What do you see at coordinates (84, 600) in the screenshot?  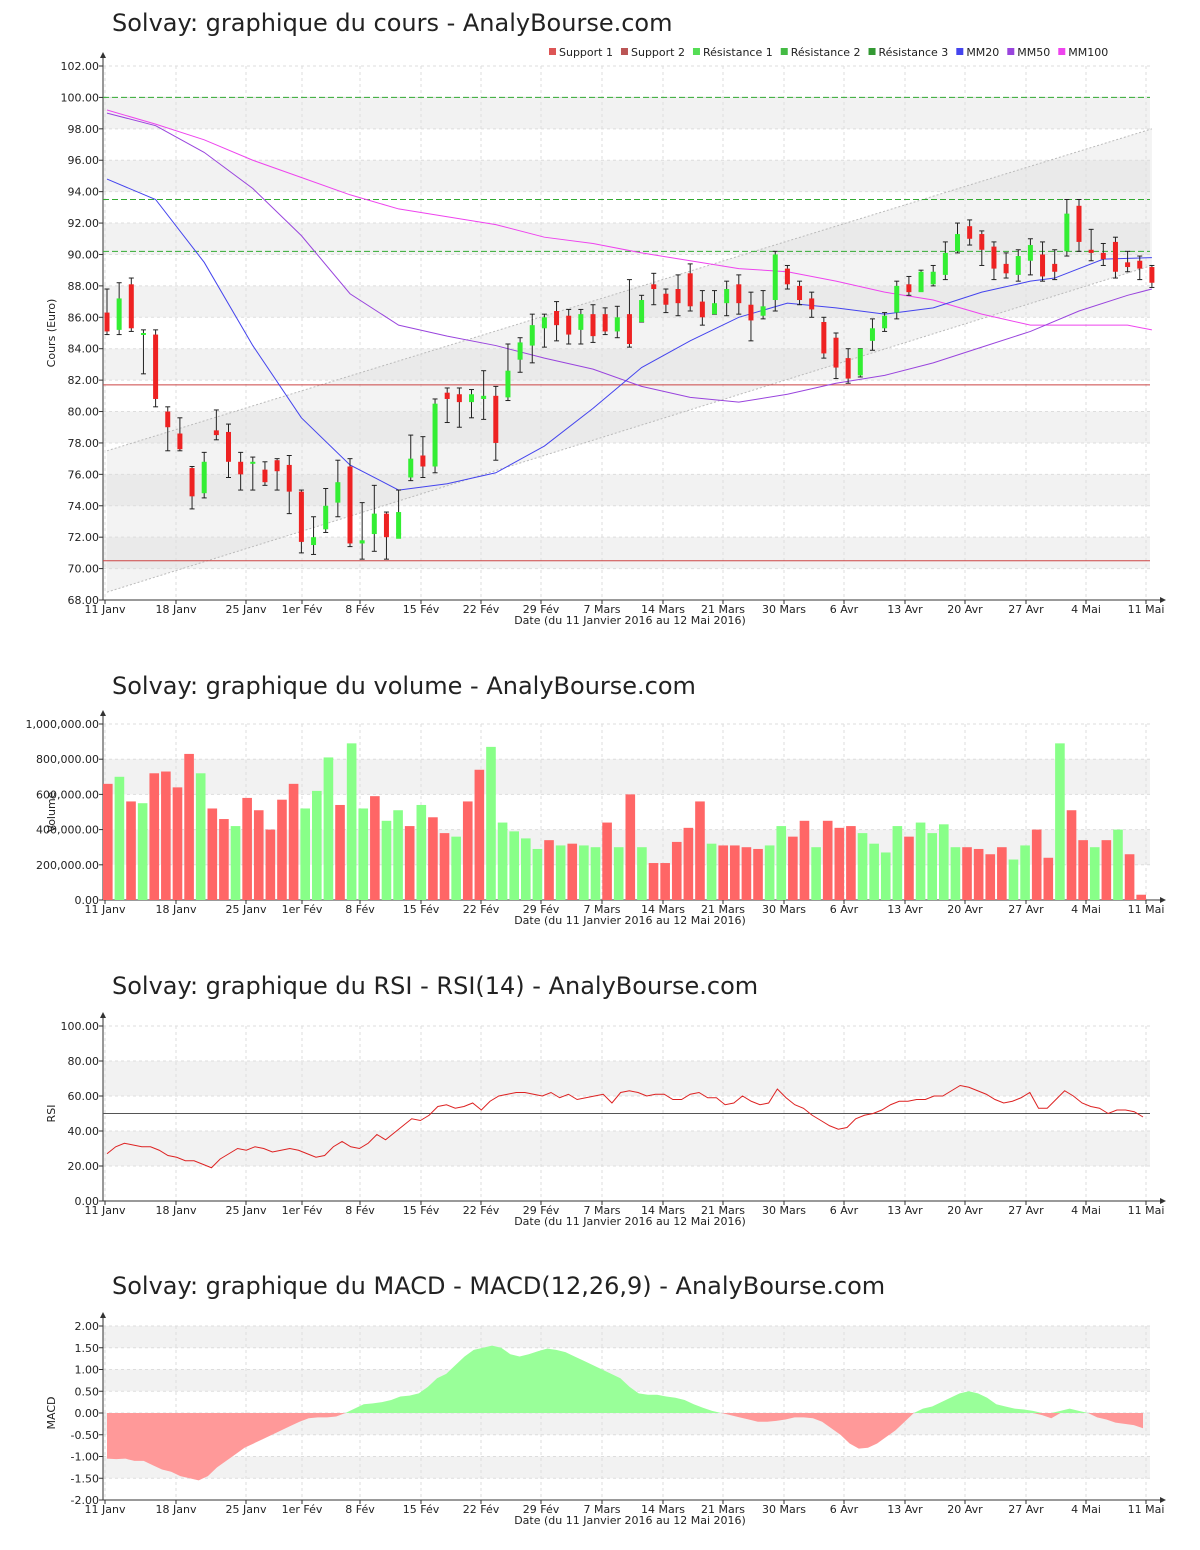 I see `price-ytick-label: 68.00` at bounding box center [84, 600].